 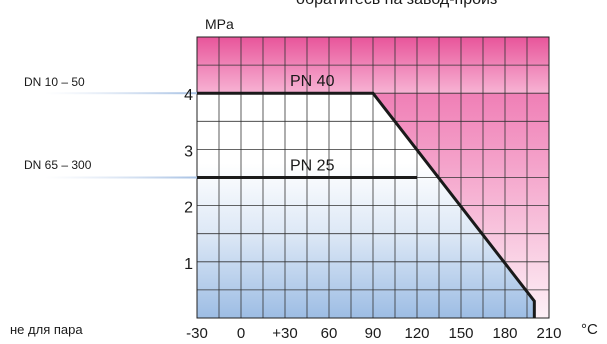 What do you see at coordinates (416, 333) in the screenshot?
I see `x-tick-label: 120` at bounding box center [416, 333].